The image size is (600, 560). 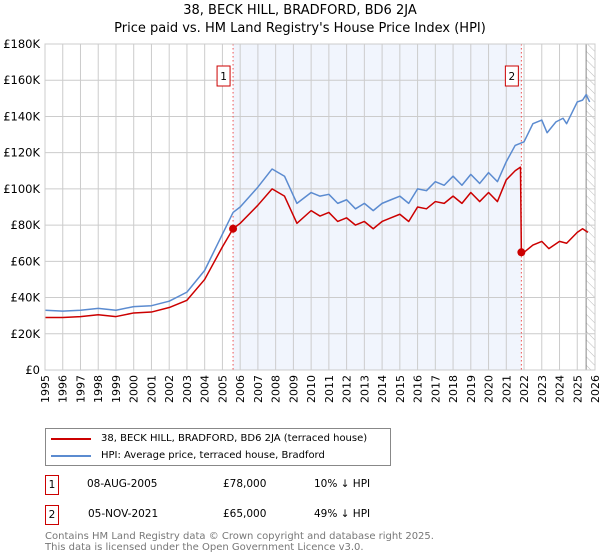 What do you see at coordinates (63, 389) in the screenshot?
I see `x-tick-label: 1996` at bounding box center [63, 389].